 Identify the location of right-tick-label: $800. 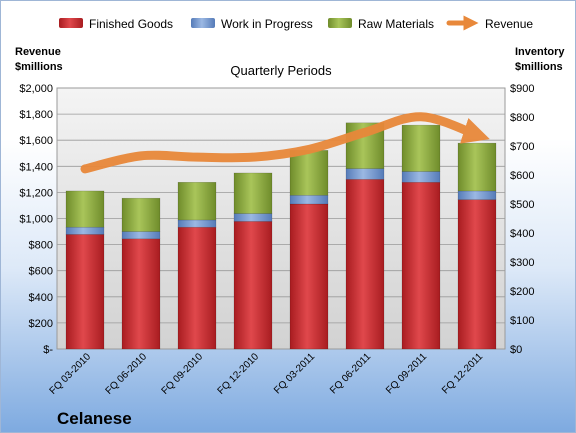
(522, 118).